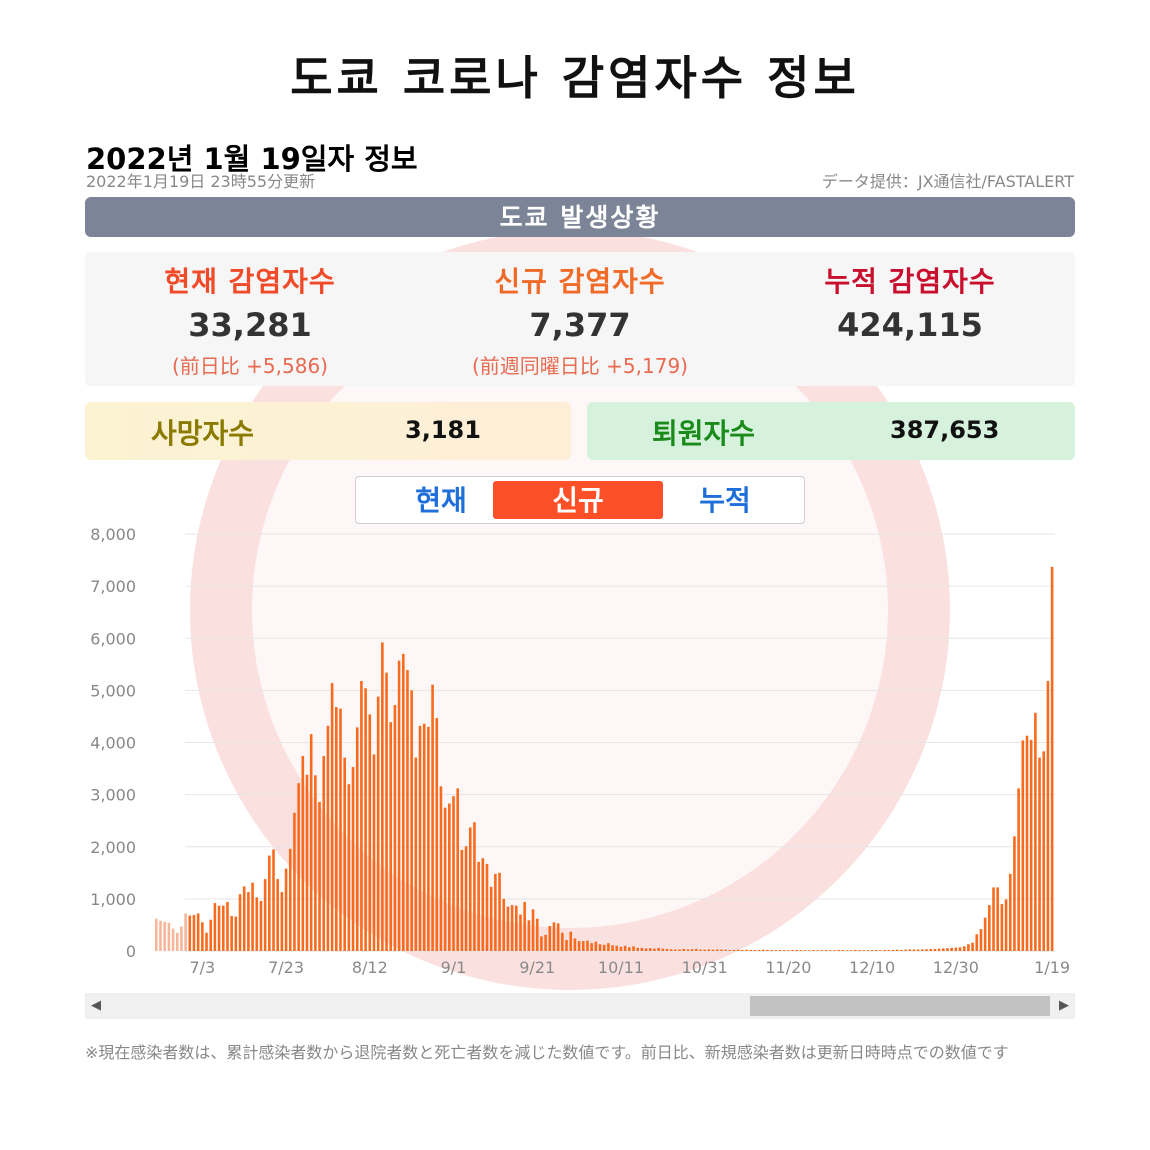 Image resolution: width=1150 pixels, height=1150 pixels. I want to click on x-tick-label: 8/12, so click(370, 967).